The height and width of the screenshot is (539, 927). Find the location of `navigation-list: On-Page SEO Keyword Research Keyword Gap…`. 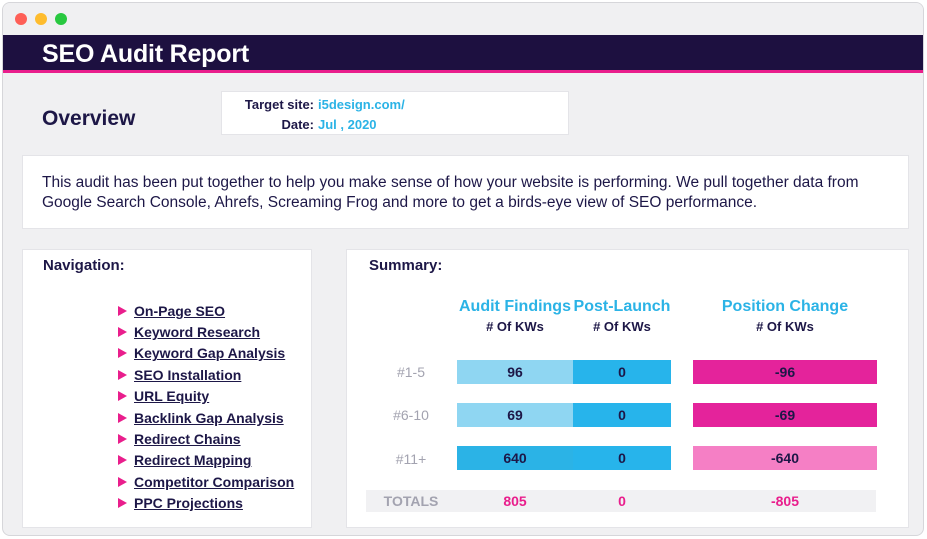

navigation-list: On-Page SEO Keyword Research Keyword Gap… is located at coordinates (206, 407).